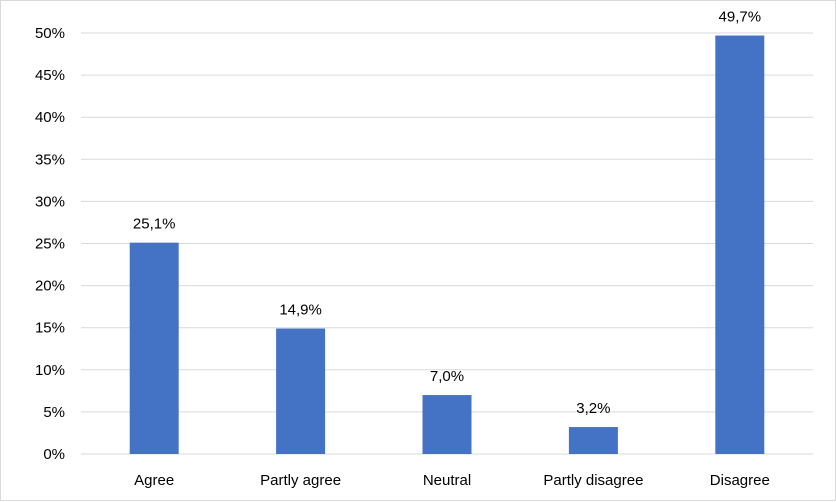 This screenshot has height=502, width=836. Describe the element at coordinates (50, 75) in the screenshot. I see `y-tick-label: 45%` at that location.